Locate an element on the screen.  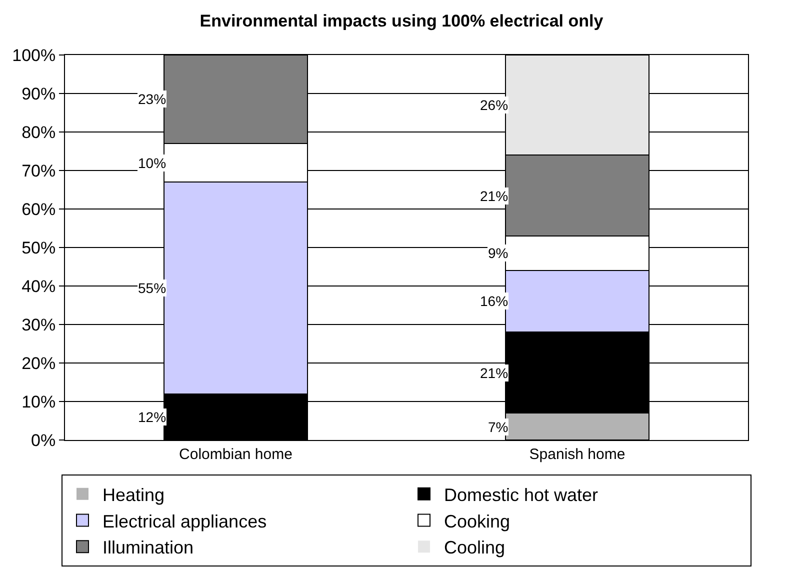
data-label: 10% is located at coordinates (152, 163).